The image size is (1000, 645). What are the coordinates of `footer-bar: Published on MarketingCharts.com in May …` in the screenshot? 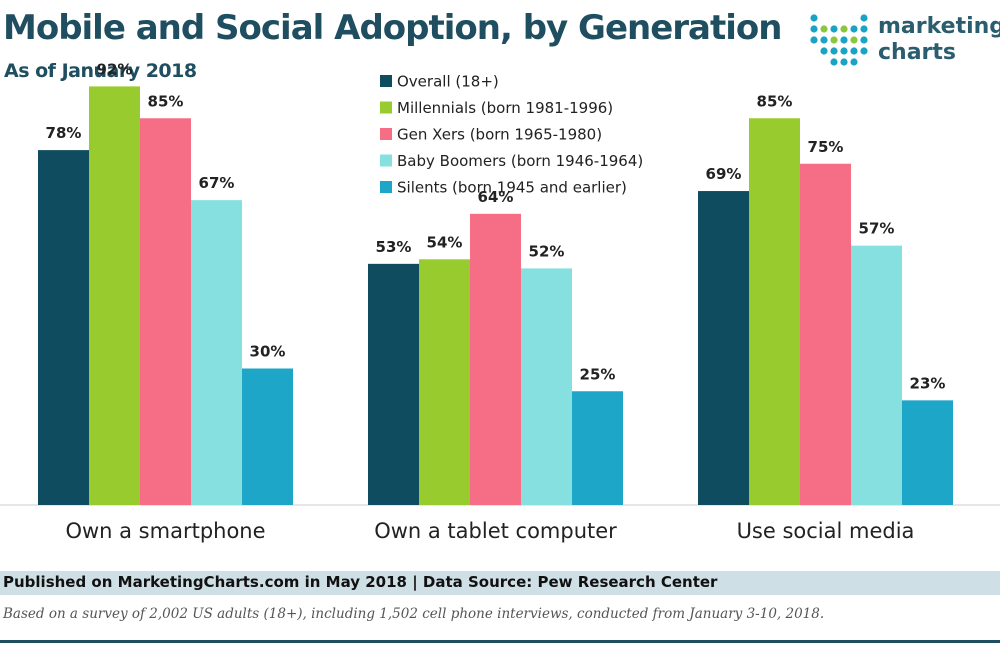 It's located at (500, 583).